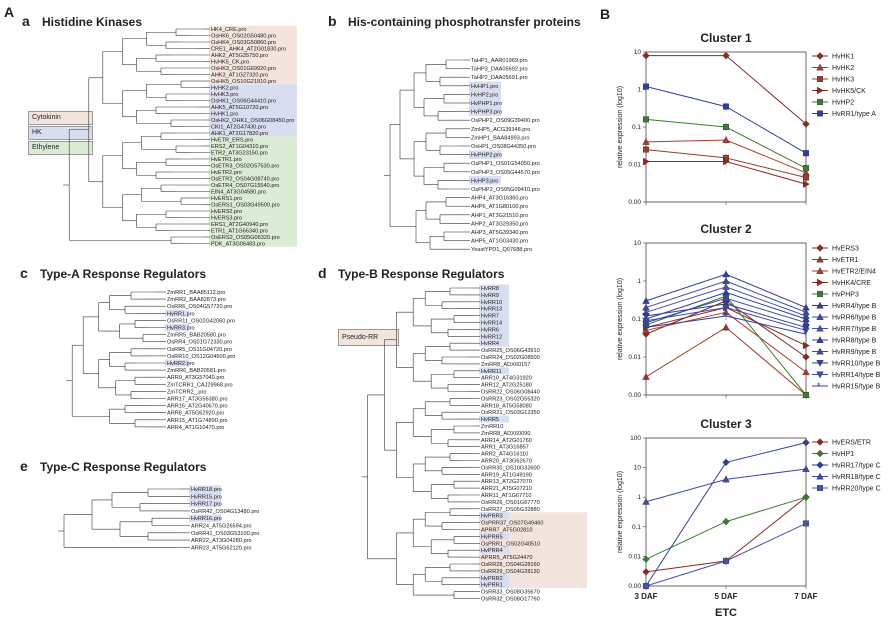 This screenshot has width=892, height=624. What do you see at coordinates (490, 344) in the screenshot?
I see `leaf-label: HvRR4` at bounding box center [490, 344].